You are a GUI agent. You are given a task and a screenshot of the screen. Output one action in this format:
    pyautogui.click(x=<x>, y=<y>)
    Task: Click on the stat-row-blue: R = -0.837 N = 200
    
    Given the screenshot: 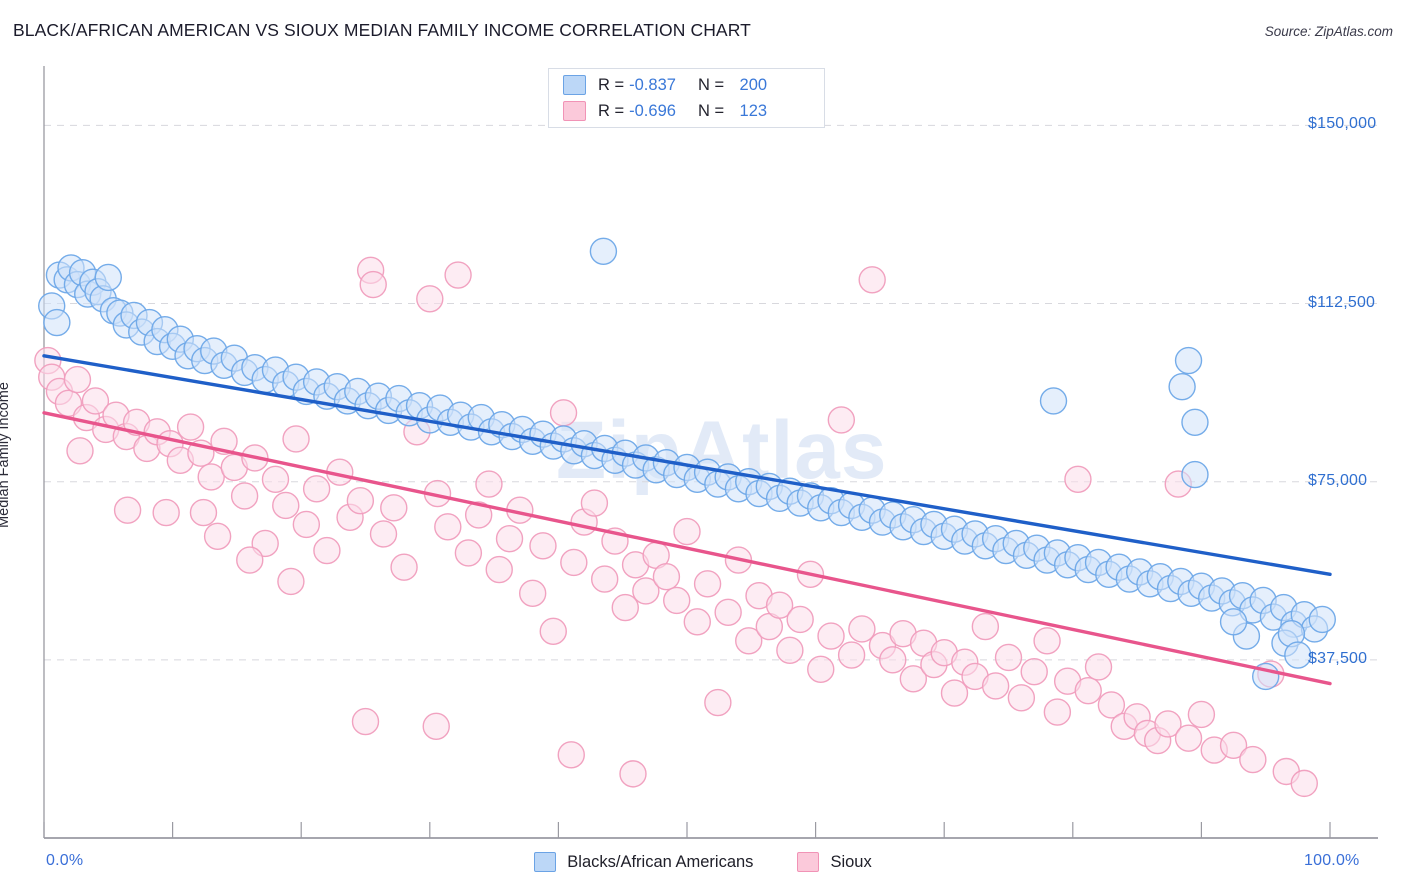 What is the action you would take?
    pyautogui.click(x=686, y=85)
    